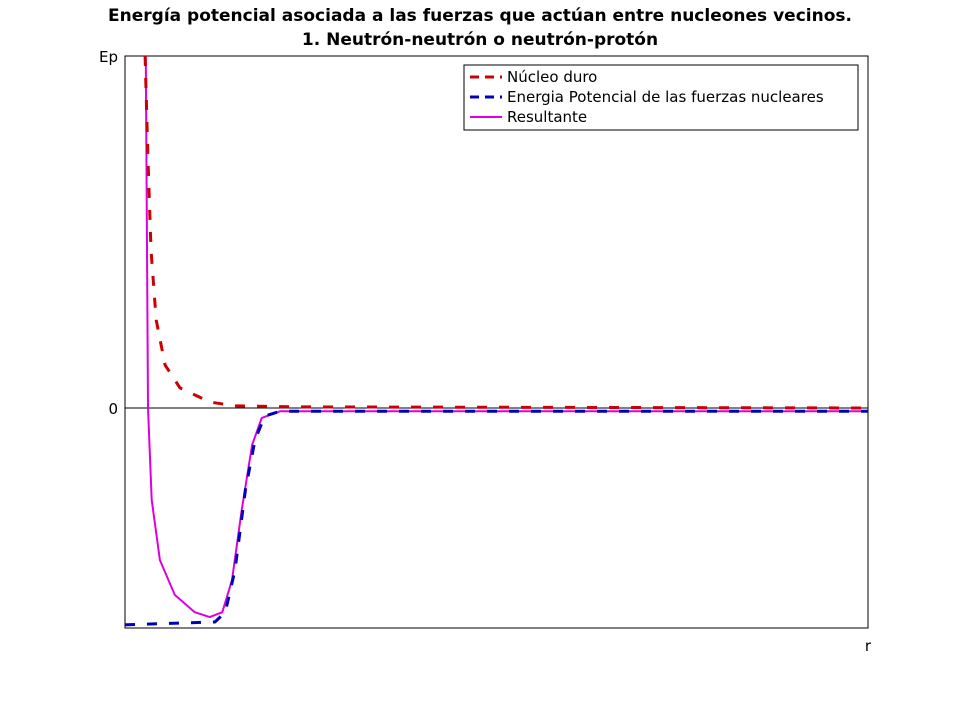 This screenshot has height=705, width=960. I want to click on x-axis-label: r, so click(868, 646).